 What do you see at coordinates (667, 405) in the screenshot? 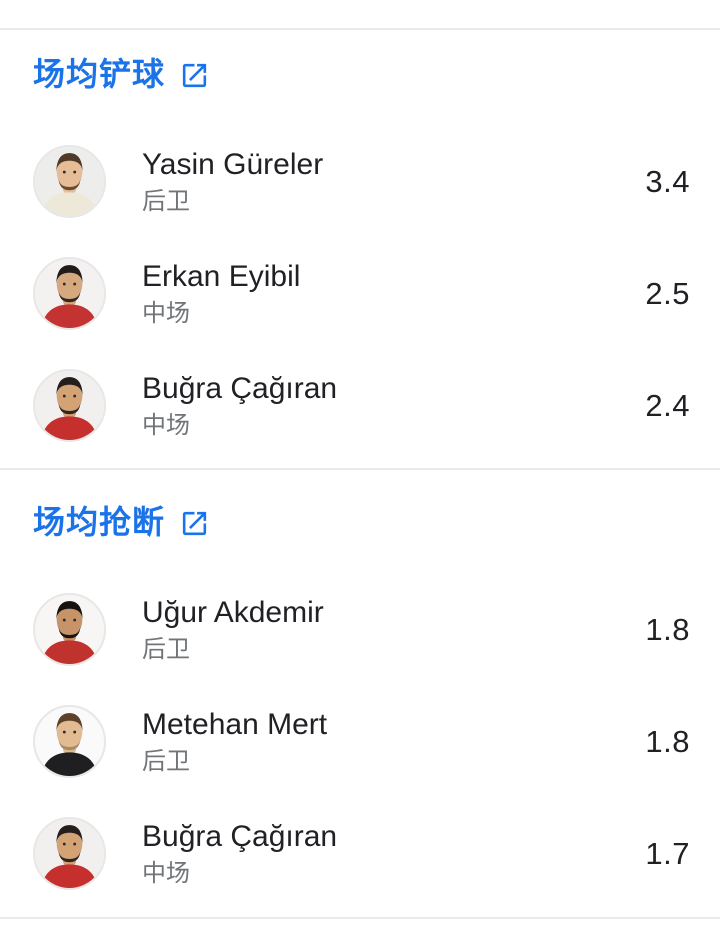
I see `stat-value: 2.4` at bounding box center [667, 405].